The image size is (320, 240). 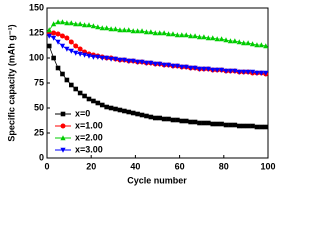 What do you see at coordinates (41, 157) in the screenshot?
I see `y-tick-label: 0` at bounding box center [41, 157].